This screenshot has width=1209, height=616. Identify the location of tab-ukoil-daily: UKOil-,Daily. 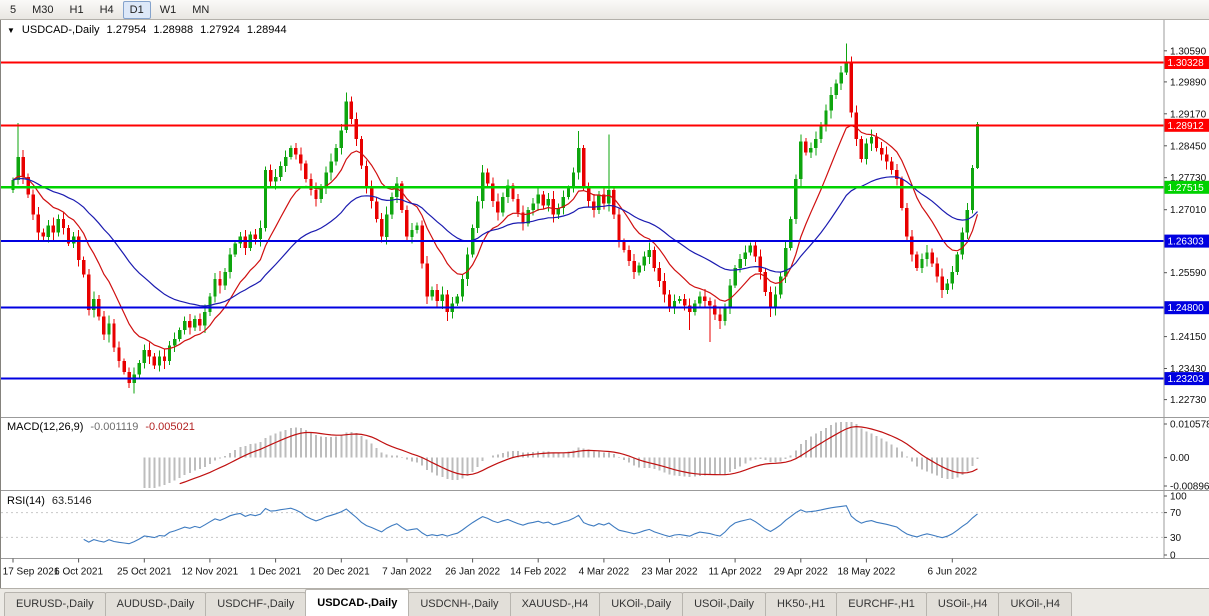
(641, 604).